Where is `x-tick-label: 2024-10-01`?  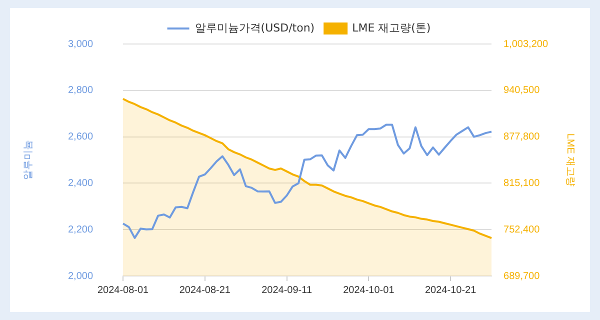
x-tick-label: 2024-10-01 is located at coordinates (369, 290).